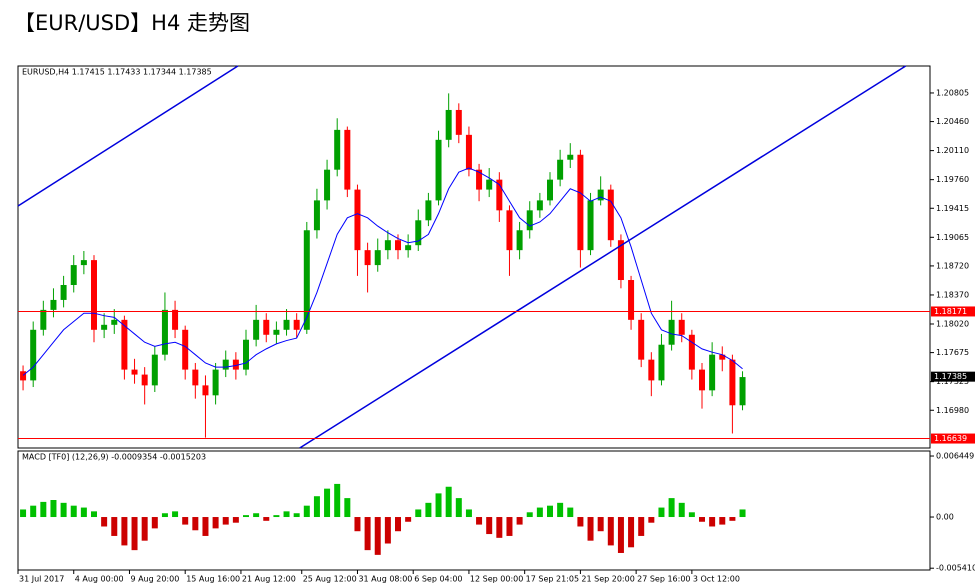 The image size is (975, 588). I want to click on x-tick-label: 6 Sep 04:00, so click(438, 579).